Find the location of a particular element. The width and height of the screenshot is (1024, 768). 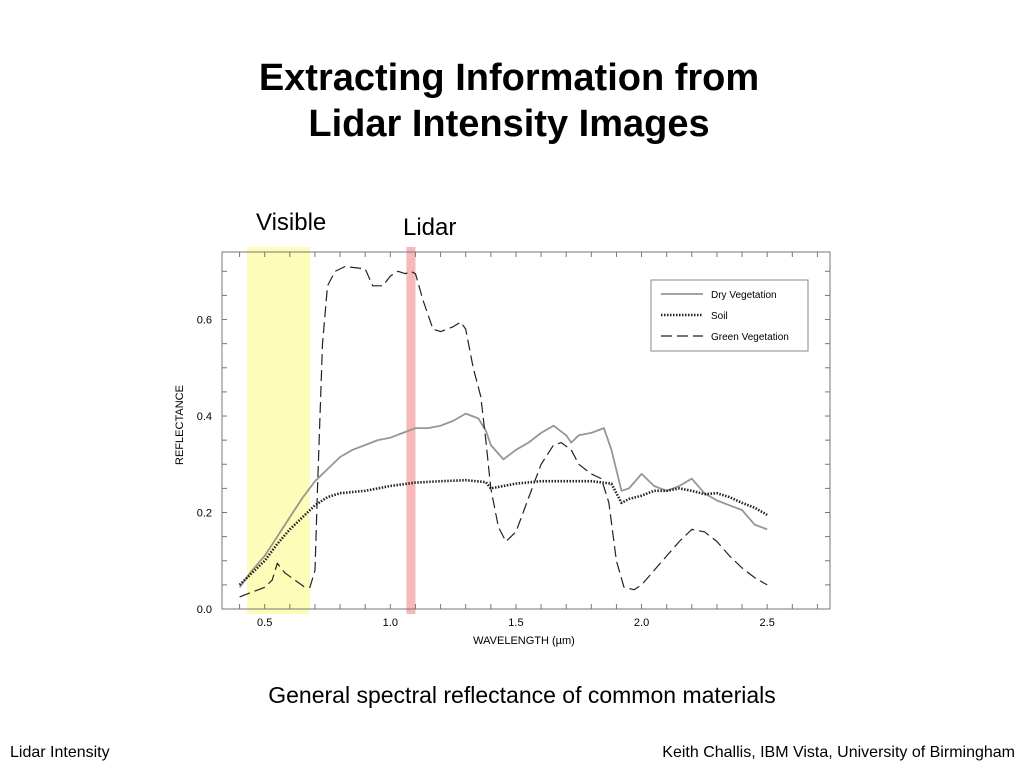

y-tick-label: 0.6 is located at coordinates (204, 321).